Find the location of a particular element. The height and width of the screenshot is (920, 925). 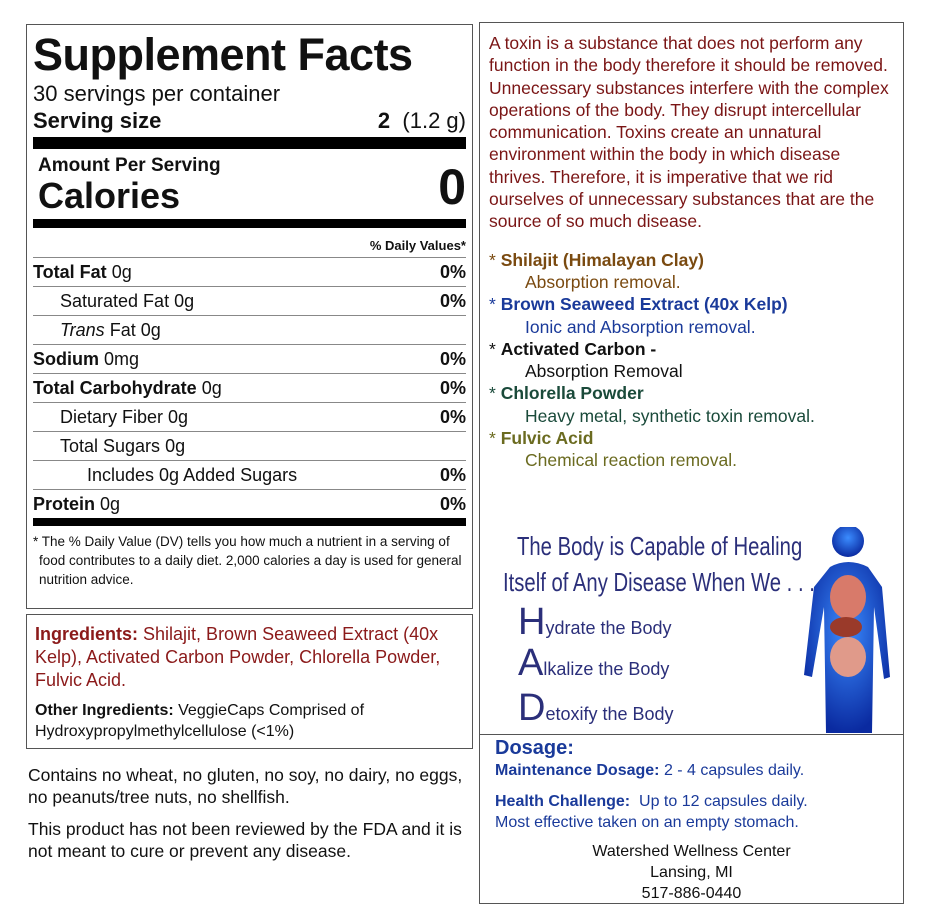

nutrient-label: Saturated Fat is located at coordinates (115, 301).